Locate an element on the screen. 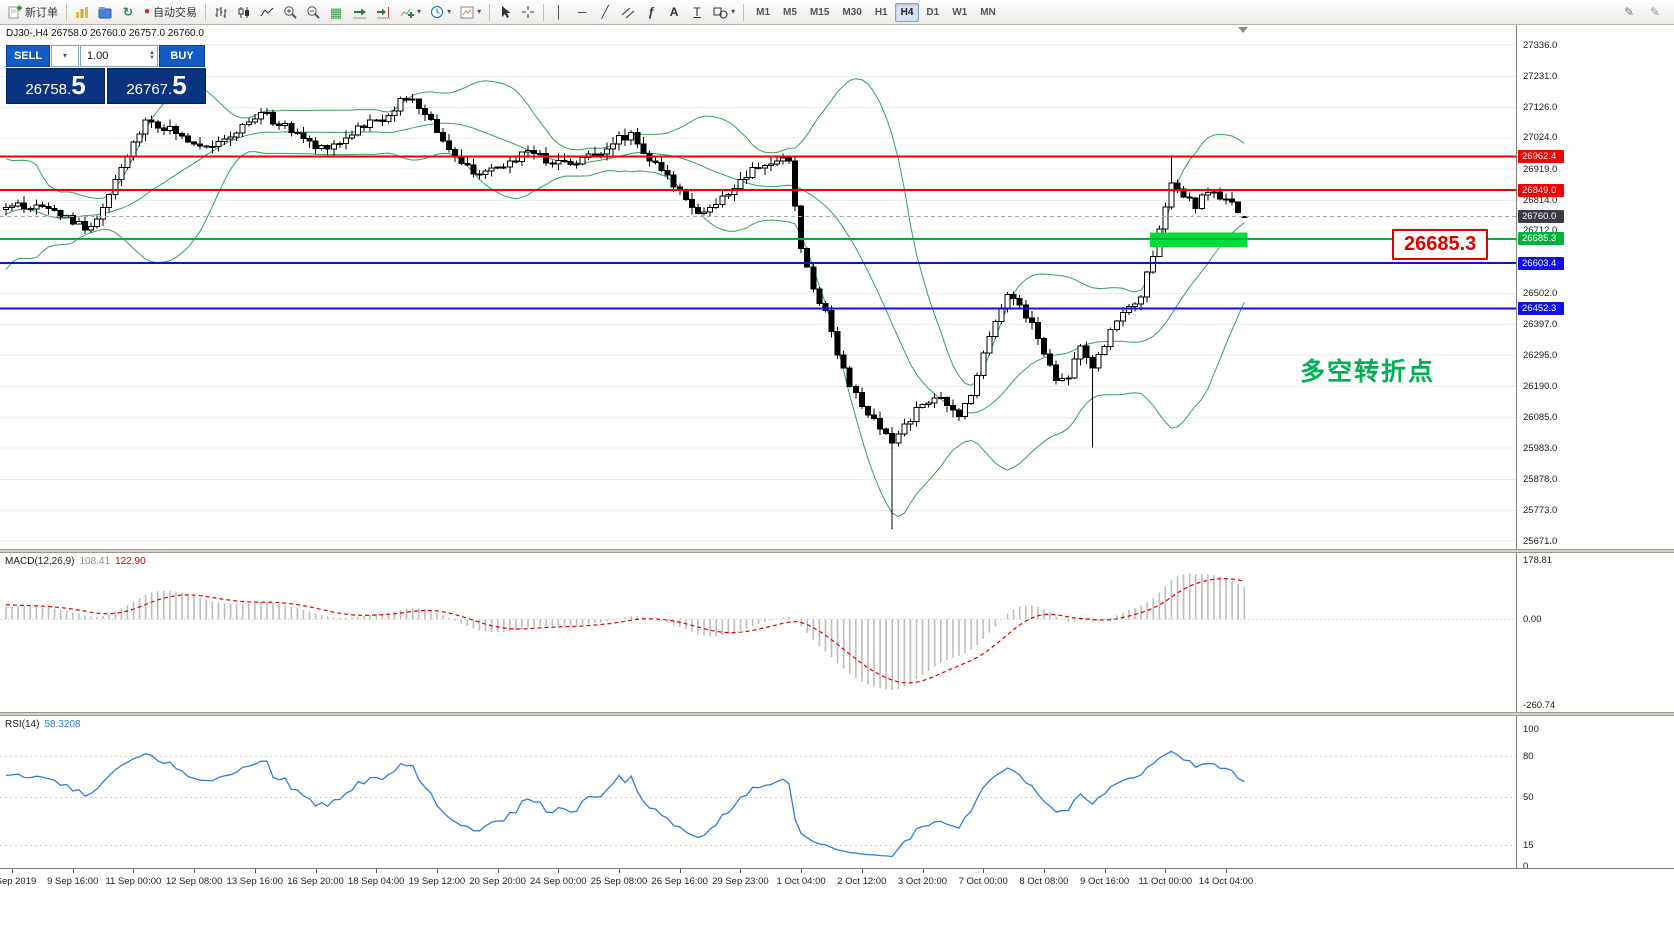 This screenshot has width=1674, height=949. timeframe-mn-button: MN is located at coordinates (988, 12).